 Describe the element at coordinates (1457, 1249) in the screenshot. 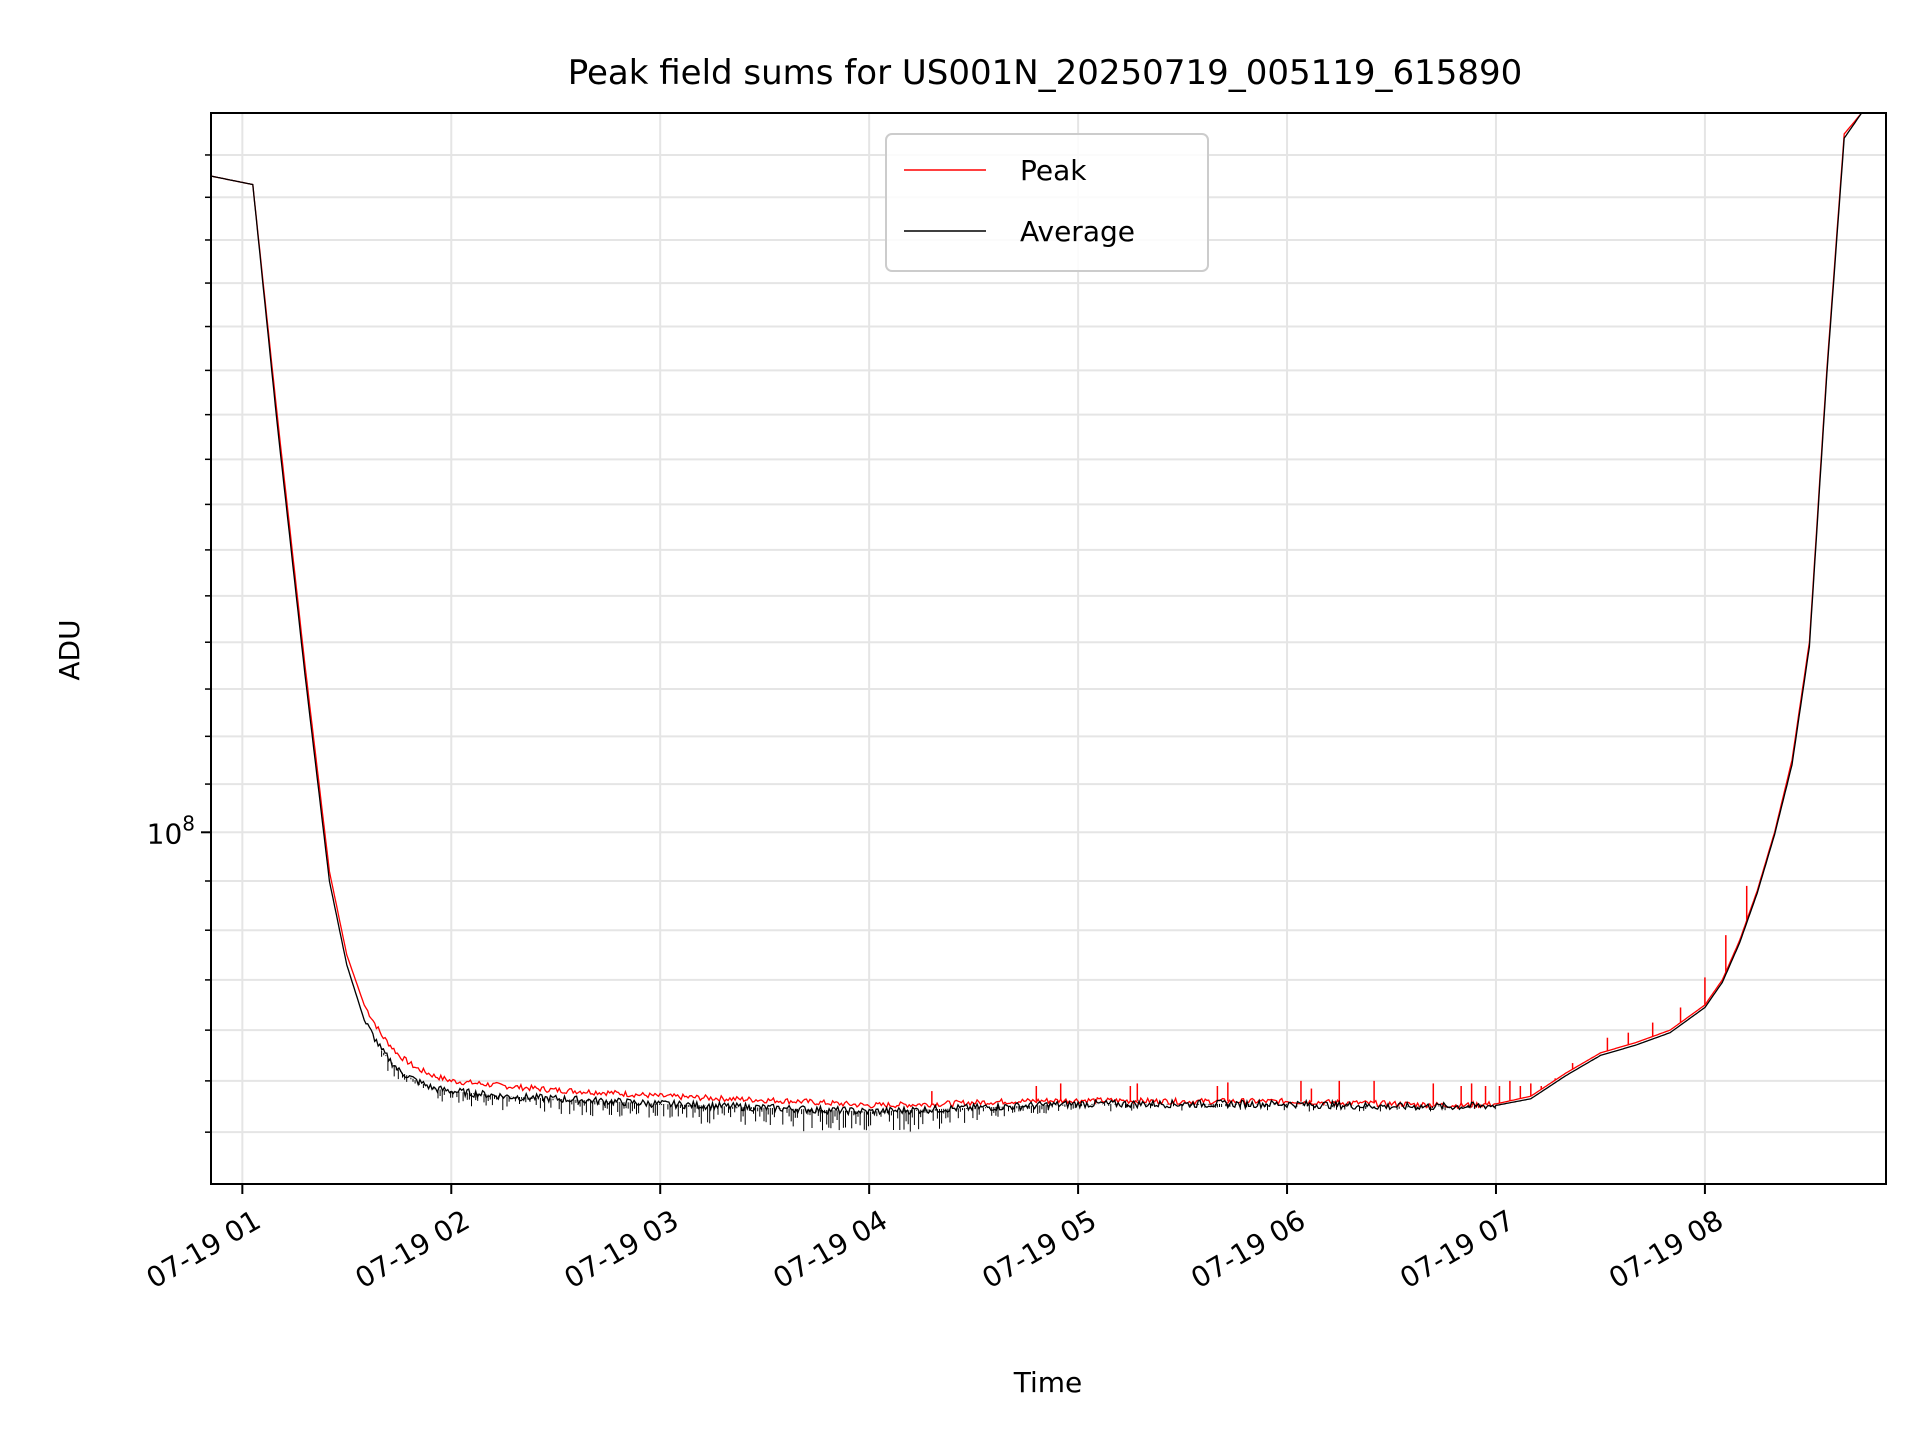

I see `x-tick-label: 07-19 07` at that location.